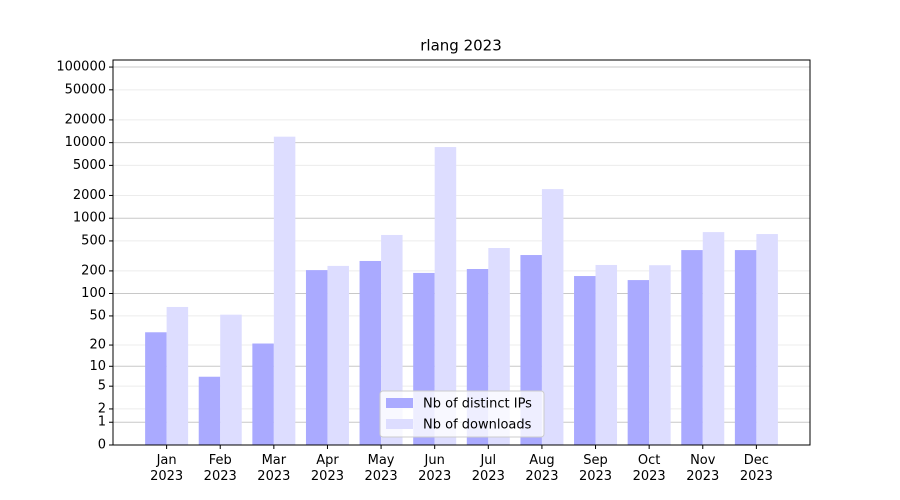  Describe the element at coordinates (89, 195) in the screenshot. I see `y-tick-label: 2000` at that location.